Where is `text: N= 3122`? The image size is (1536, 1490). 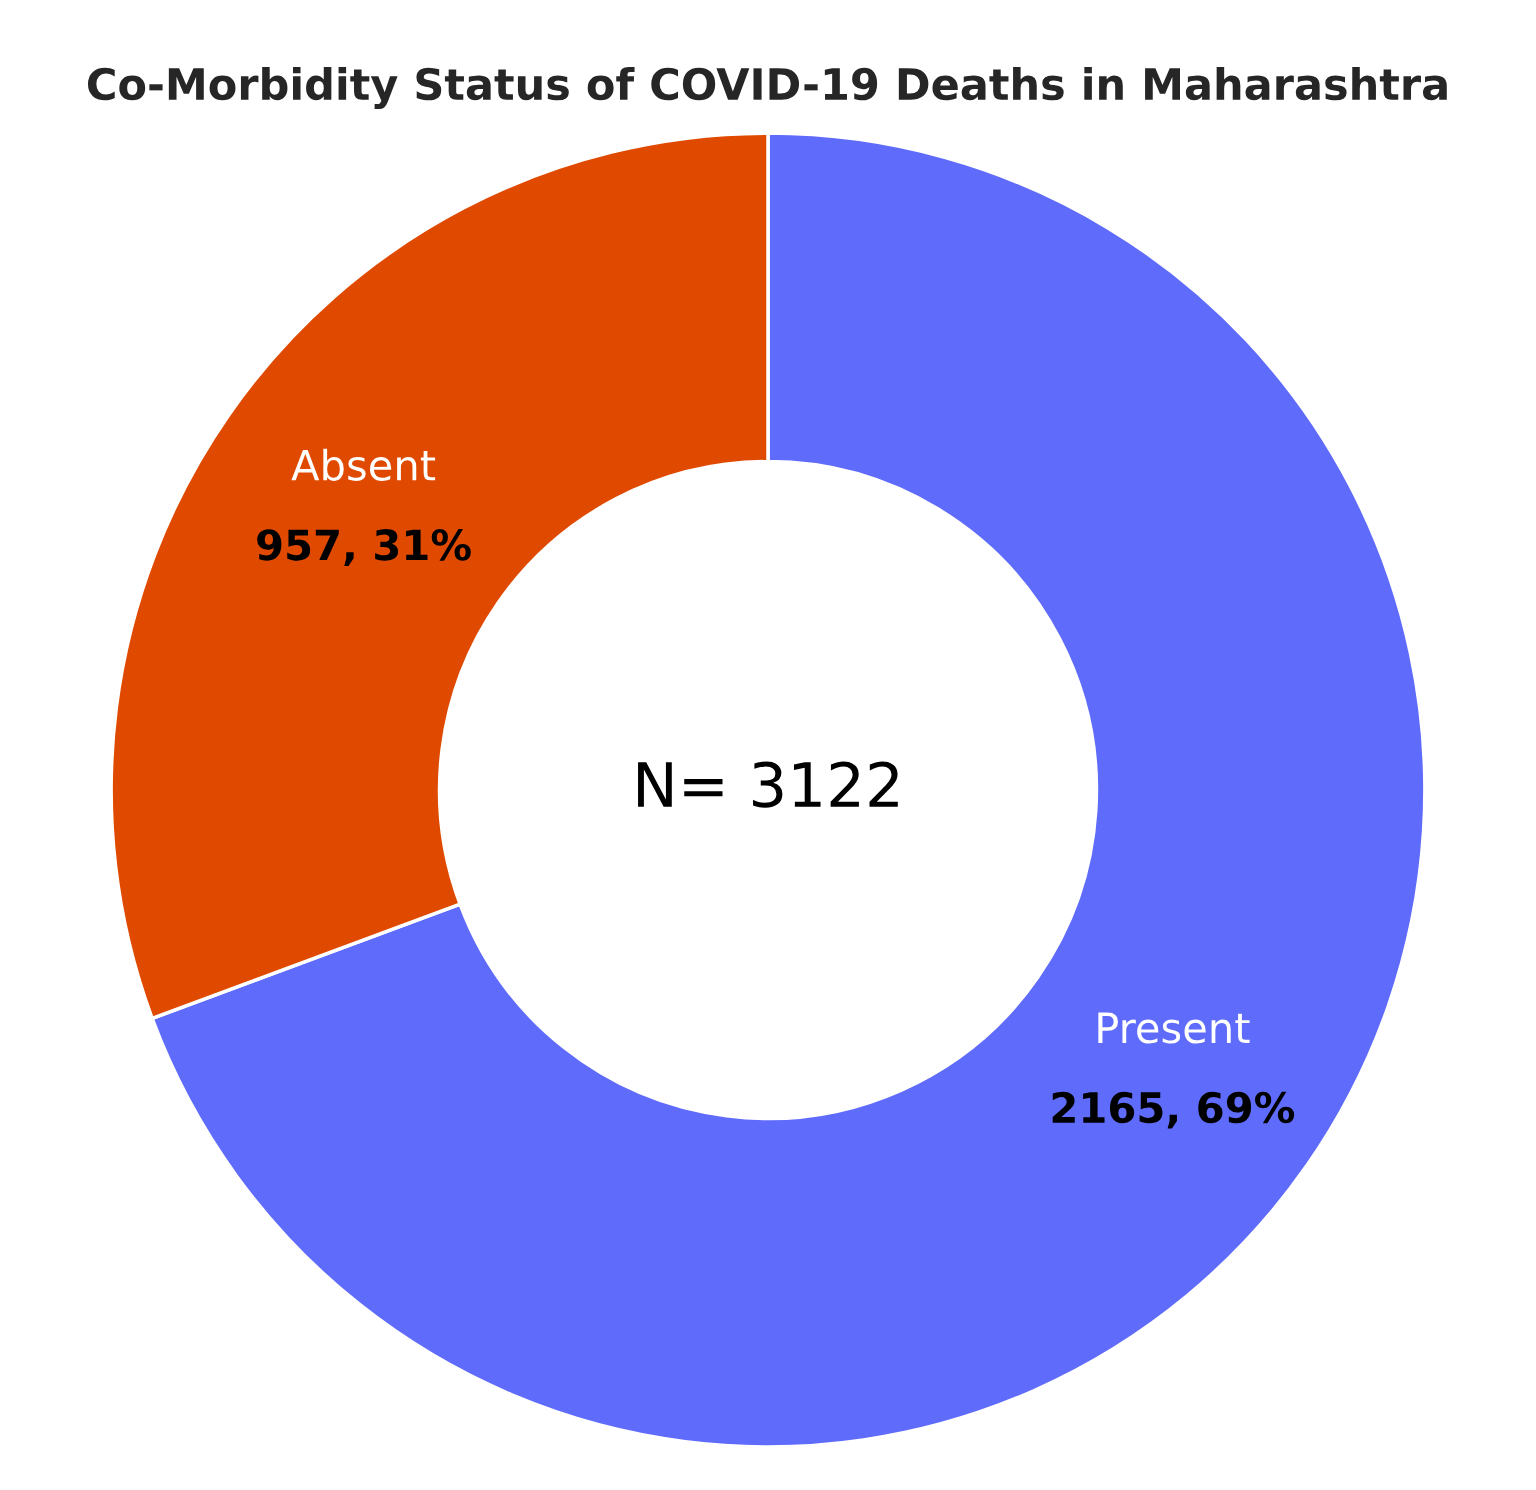
text: N= 3122 is located at coordinates (768, 784).